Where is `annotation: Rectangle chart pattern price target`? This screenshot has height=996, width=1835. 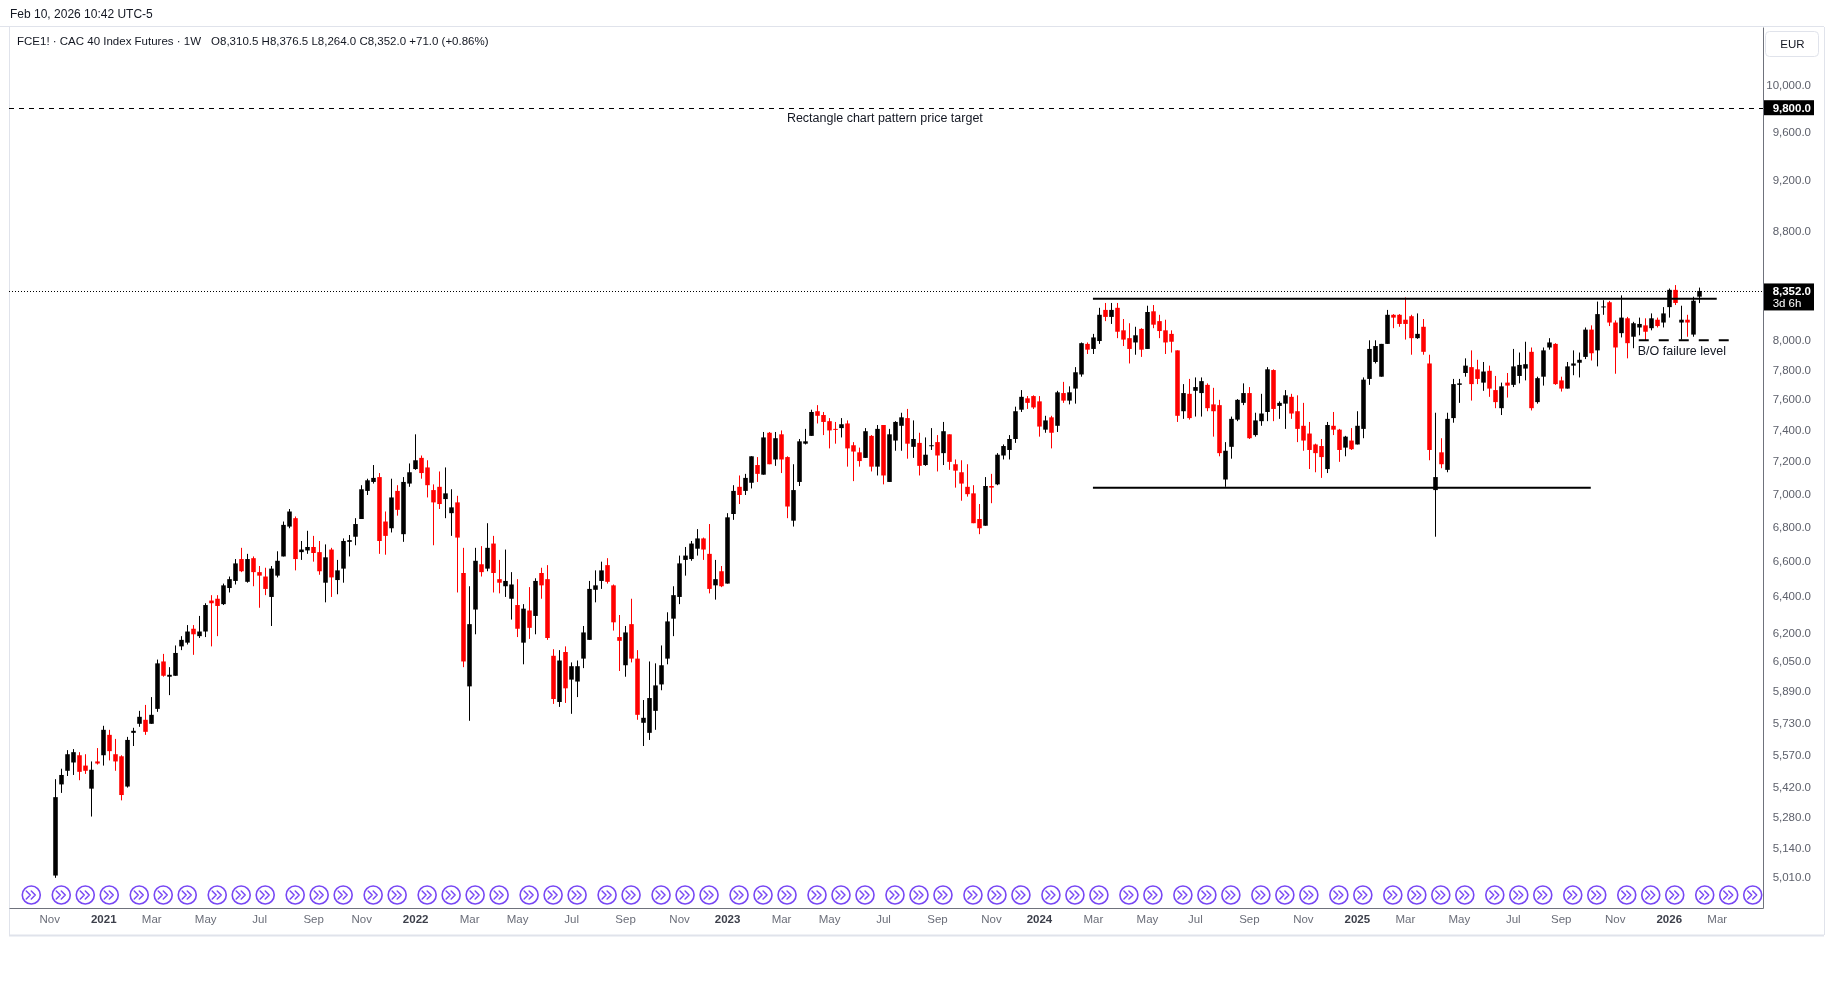 annotation: Rectangle chart pattern price target is located at coordinates (885, 118).